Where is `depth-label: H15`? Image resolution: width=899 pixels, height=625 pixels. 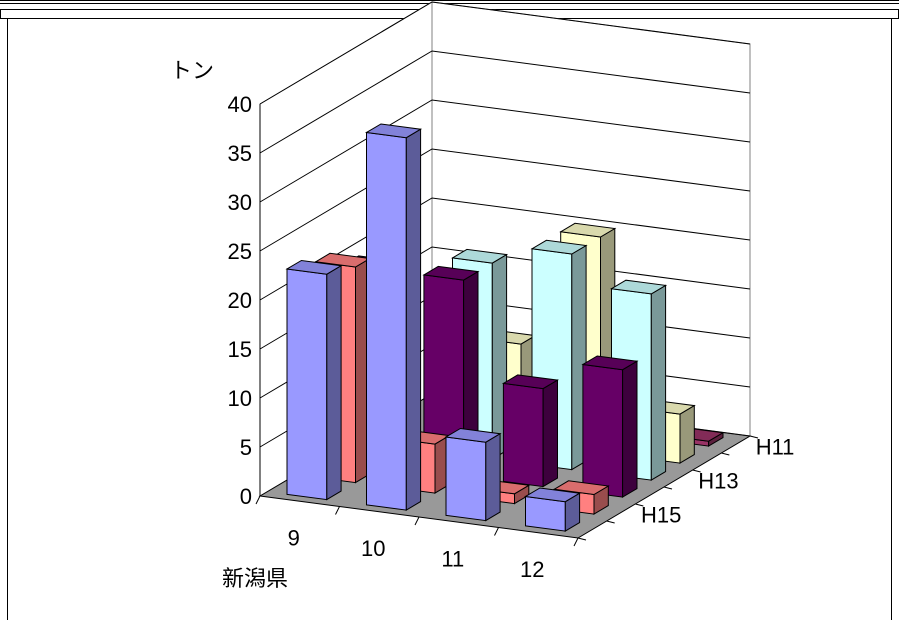 depth-label: H15 is located at coordinates (661, 515).